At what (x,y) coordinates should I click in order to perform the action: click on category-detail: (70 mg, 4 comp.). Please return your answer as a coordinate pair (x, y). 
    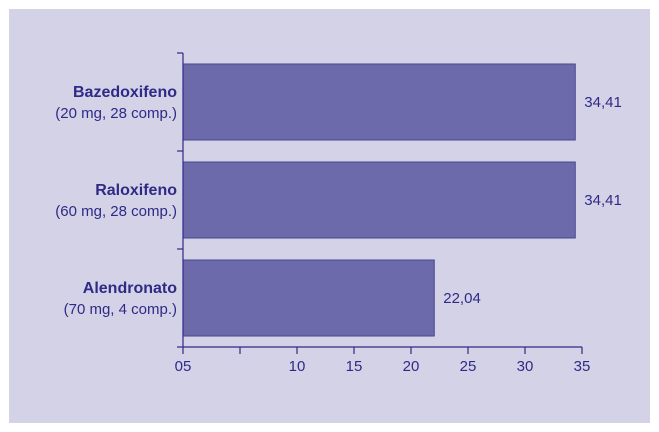
    Looking at the image, I should click on (120, 309).